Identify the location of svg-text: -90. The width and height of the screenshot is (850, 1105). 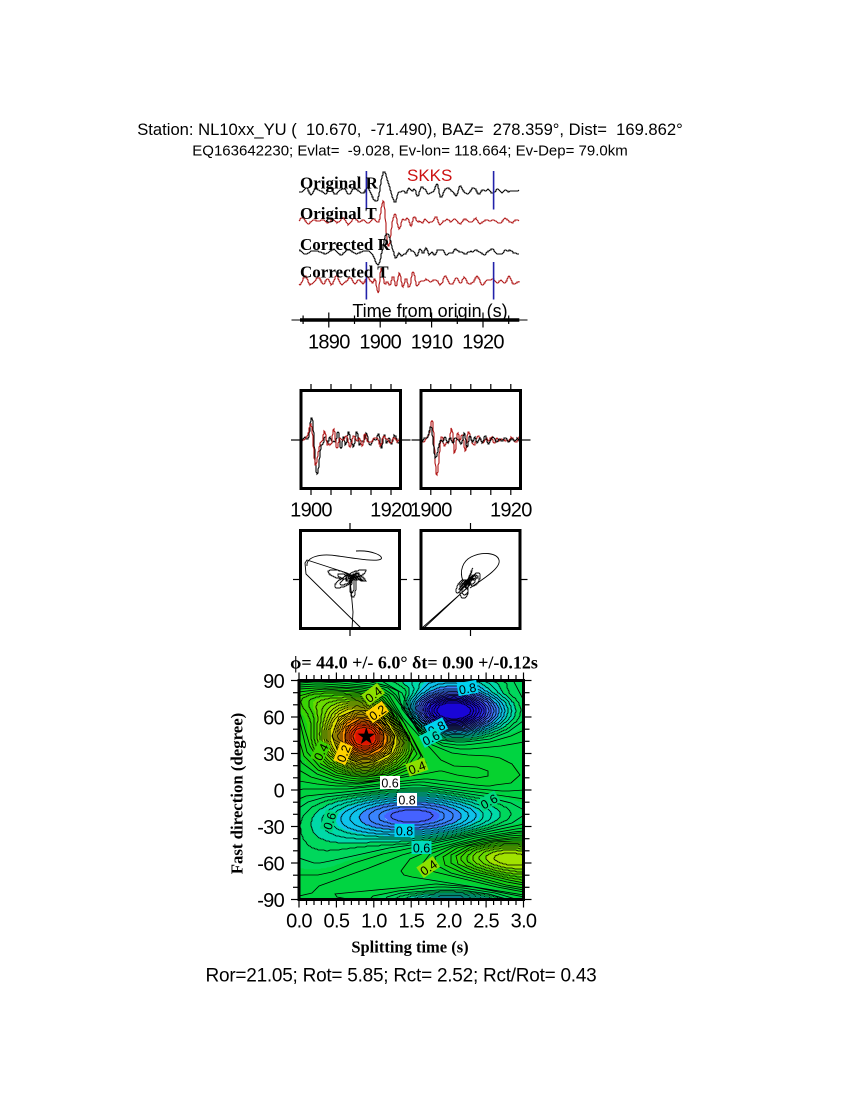
(270, 901).